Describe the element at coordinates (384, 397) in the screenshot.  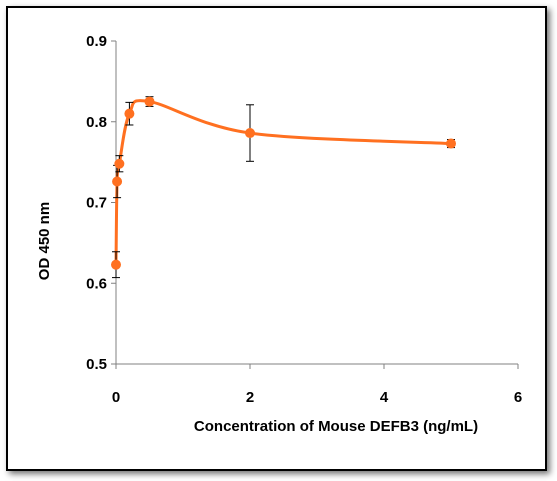
I see `x-tick-label: 4` at that location.